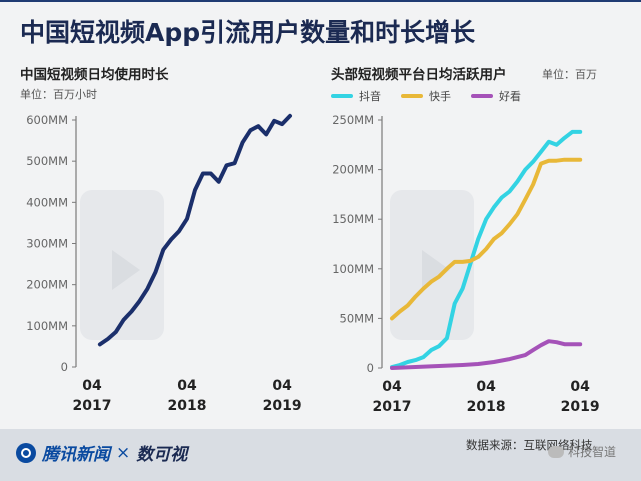 The image size is (641, 481). What do you see at coordinates (58, 94) in the screenshot?
I see `left-chart-unit: 单位：百万小时` at bounding box center [58, 94].